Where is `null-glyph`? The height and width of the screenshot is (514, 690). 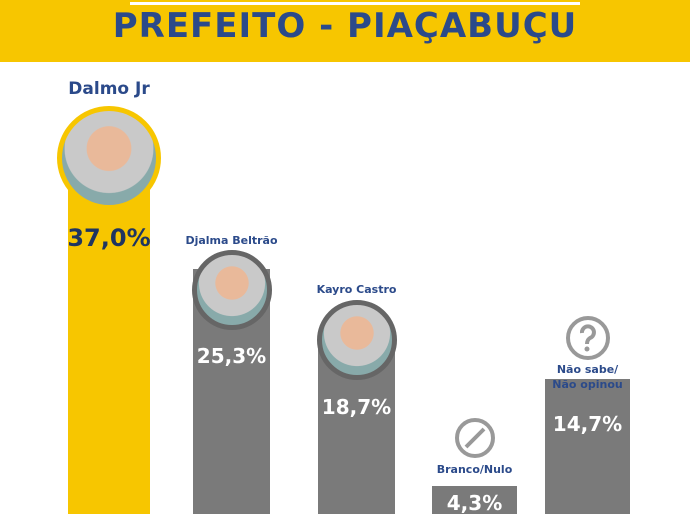
null-glyph is located at coordinates (474, 438).